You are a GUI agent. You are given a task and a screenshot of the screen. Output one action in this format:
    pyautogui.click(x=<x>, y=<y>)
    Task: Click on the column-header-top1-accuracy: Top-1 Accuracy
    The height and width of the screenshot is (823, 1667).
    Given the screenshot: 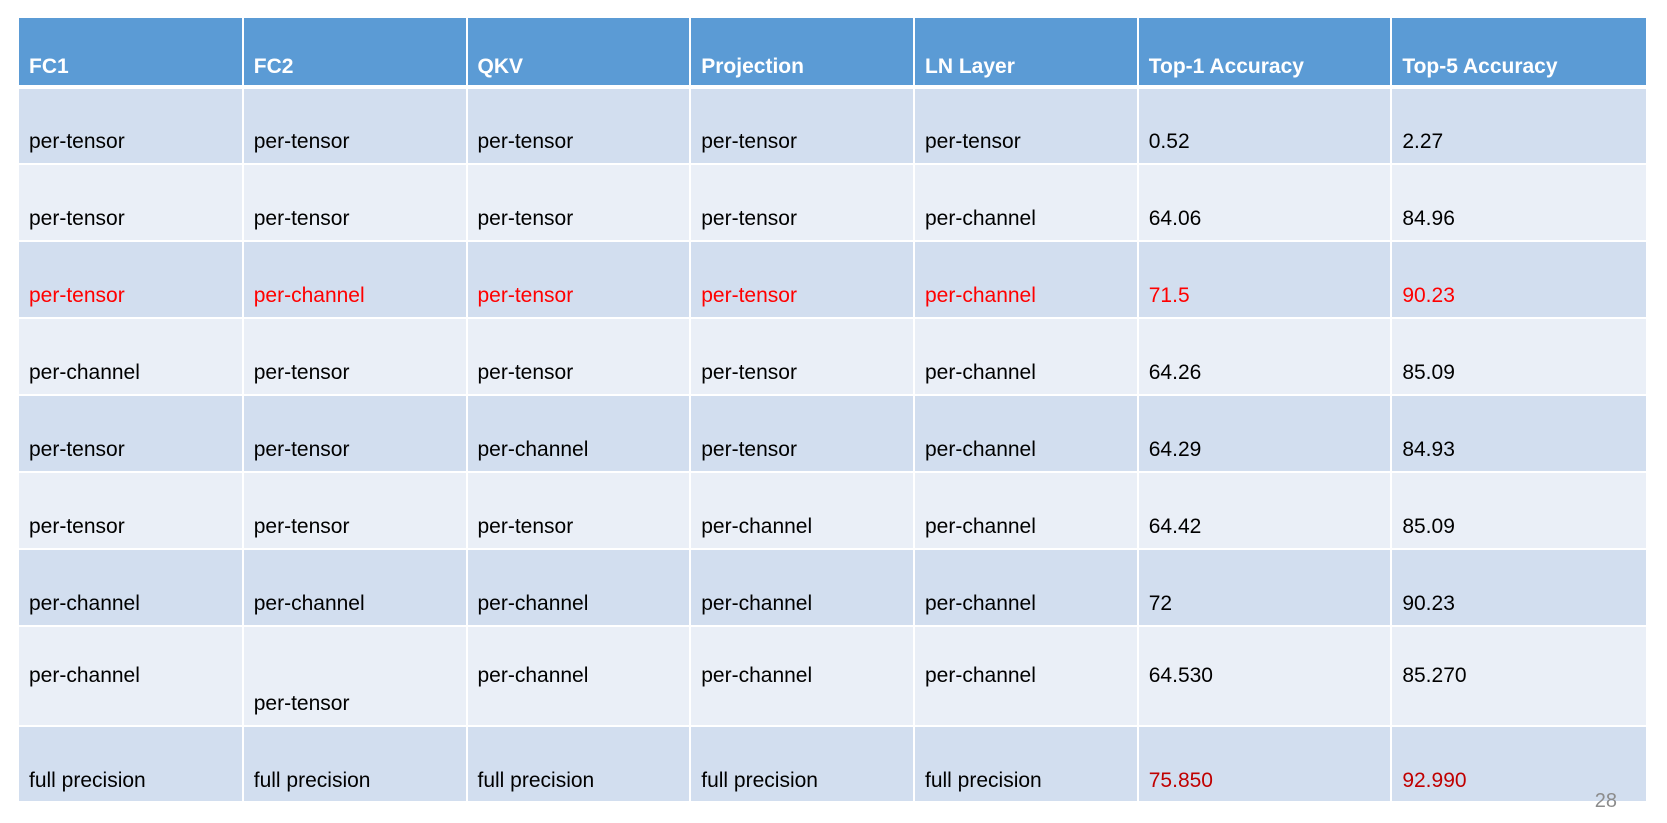 What is the action you would take?
    pyautogui.click(x=1265, y=53)
    